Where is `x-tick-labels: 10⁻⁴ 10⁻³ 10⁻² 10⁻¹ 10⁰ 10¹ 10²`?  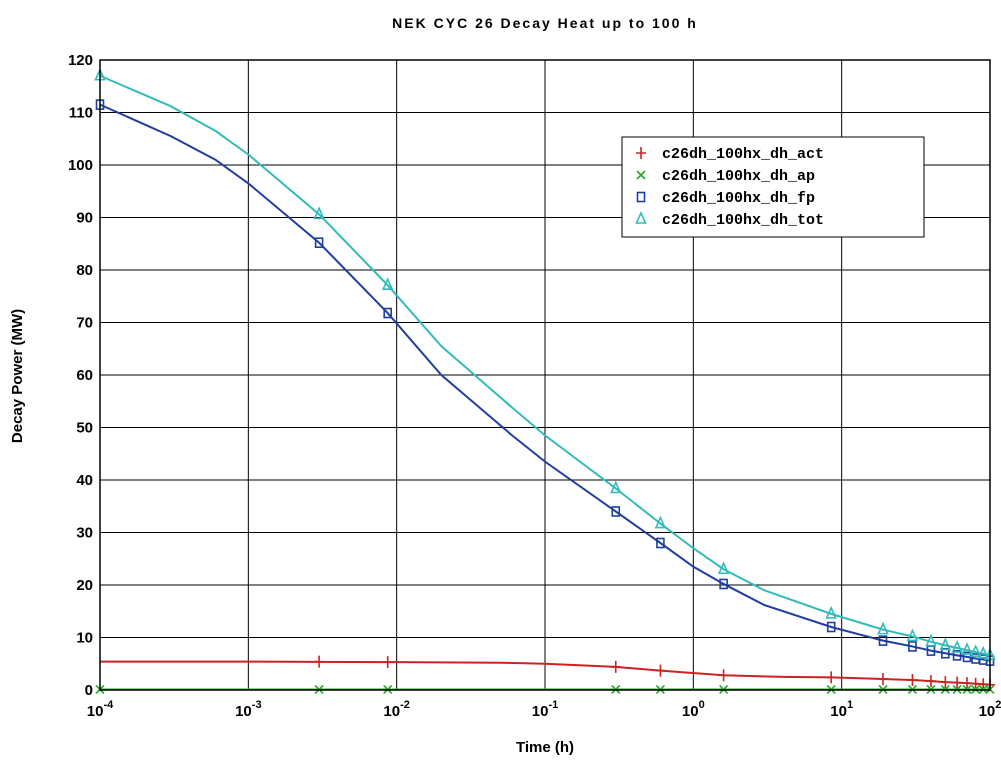
x-tick-labels: 10⁻⁴ 10⁻³ 10⁻² 10⁻¹ 10⁰ 10¹ 10² is located at coordinates (544, 709).